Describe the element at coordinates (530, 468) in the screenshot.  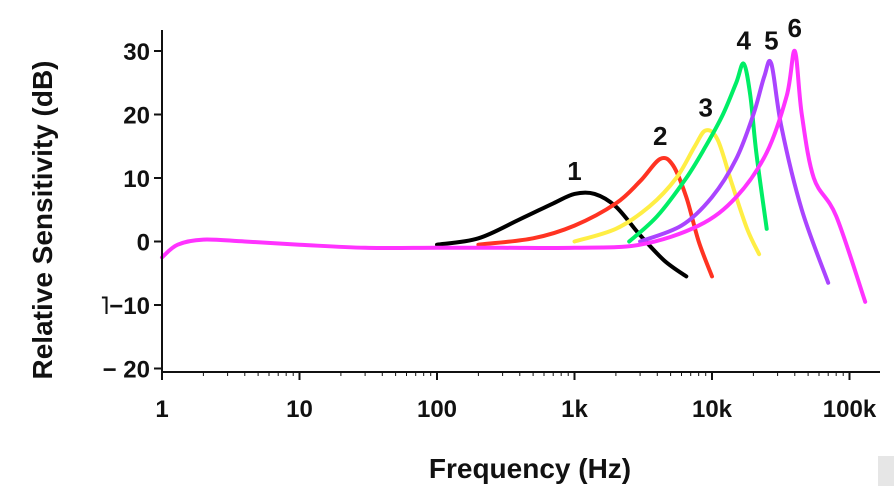
I see `x-axis-label: Frequency (Hz)` at that location.